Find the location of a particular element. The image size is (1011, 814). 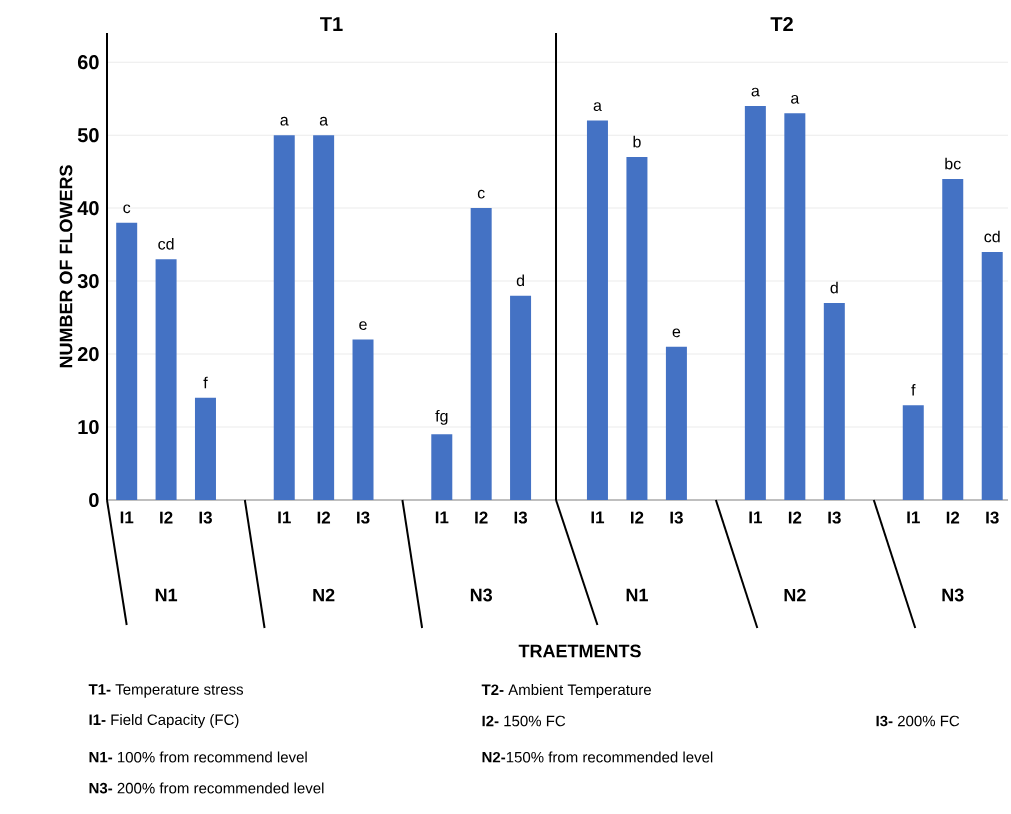

text: T1- Temperature stress is located at coordinates (166, 691).